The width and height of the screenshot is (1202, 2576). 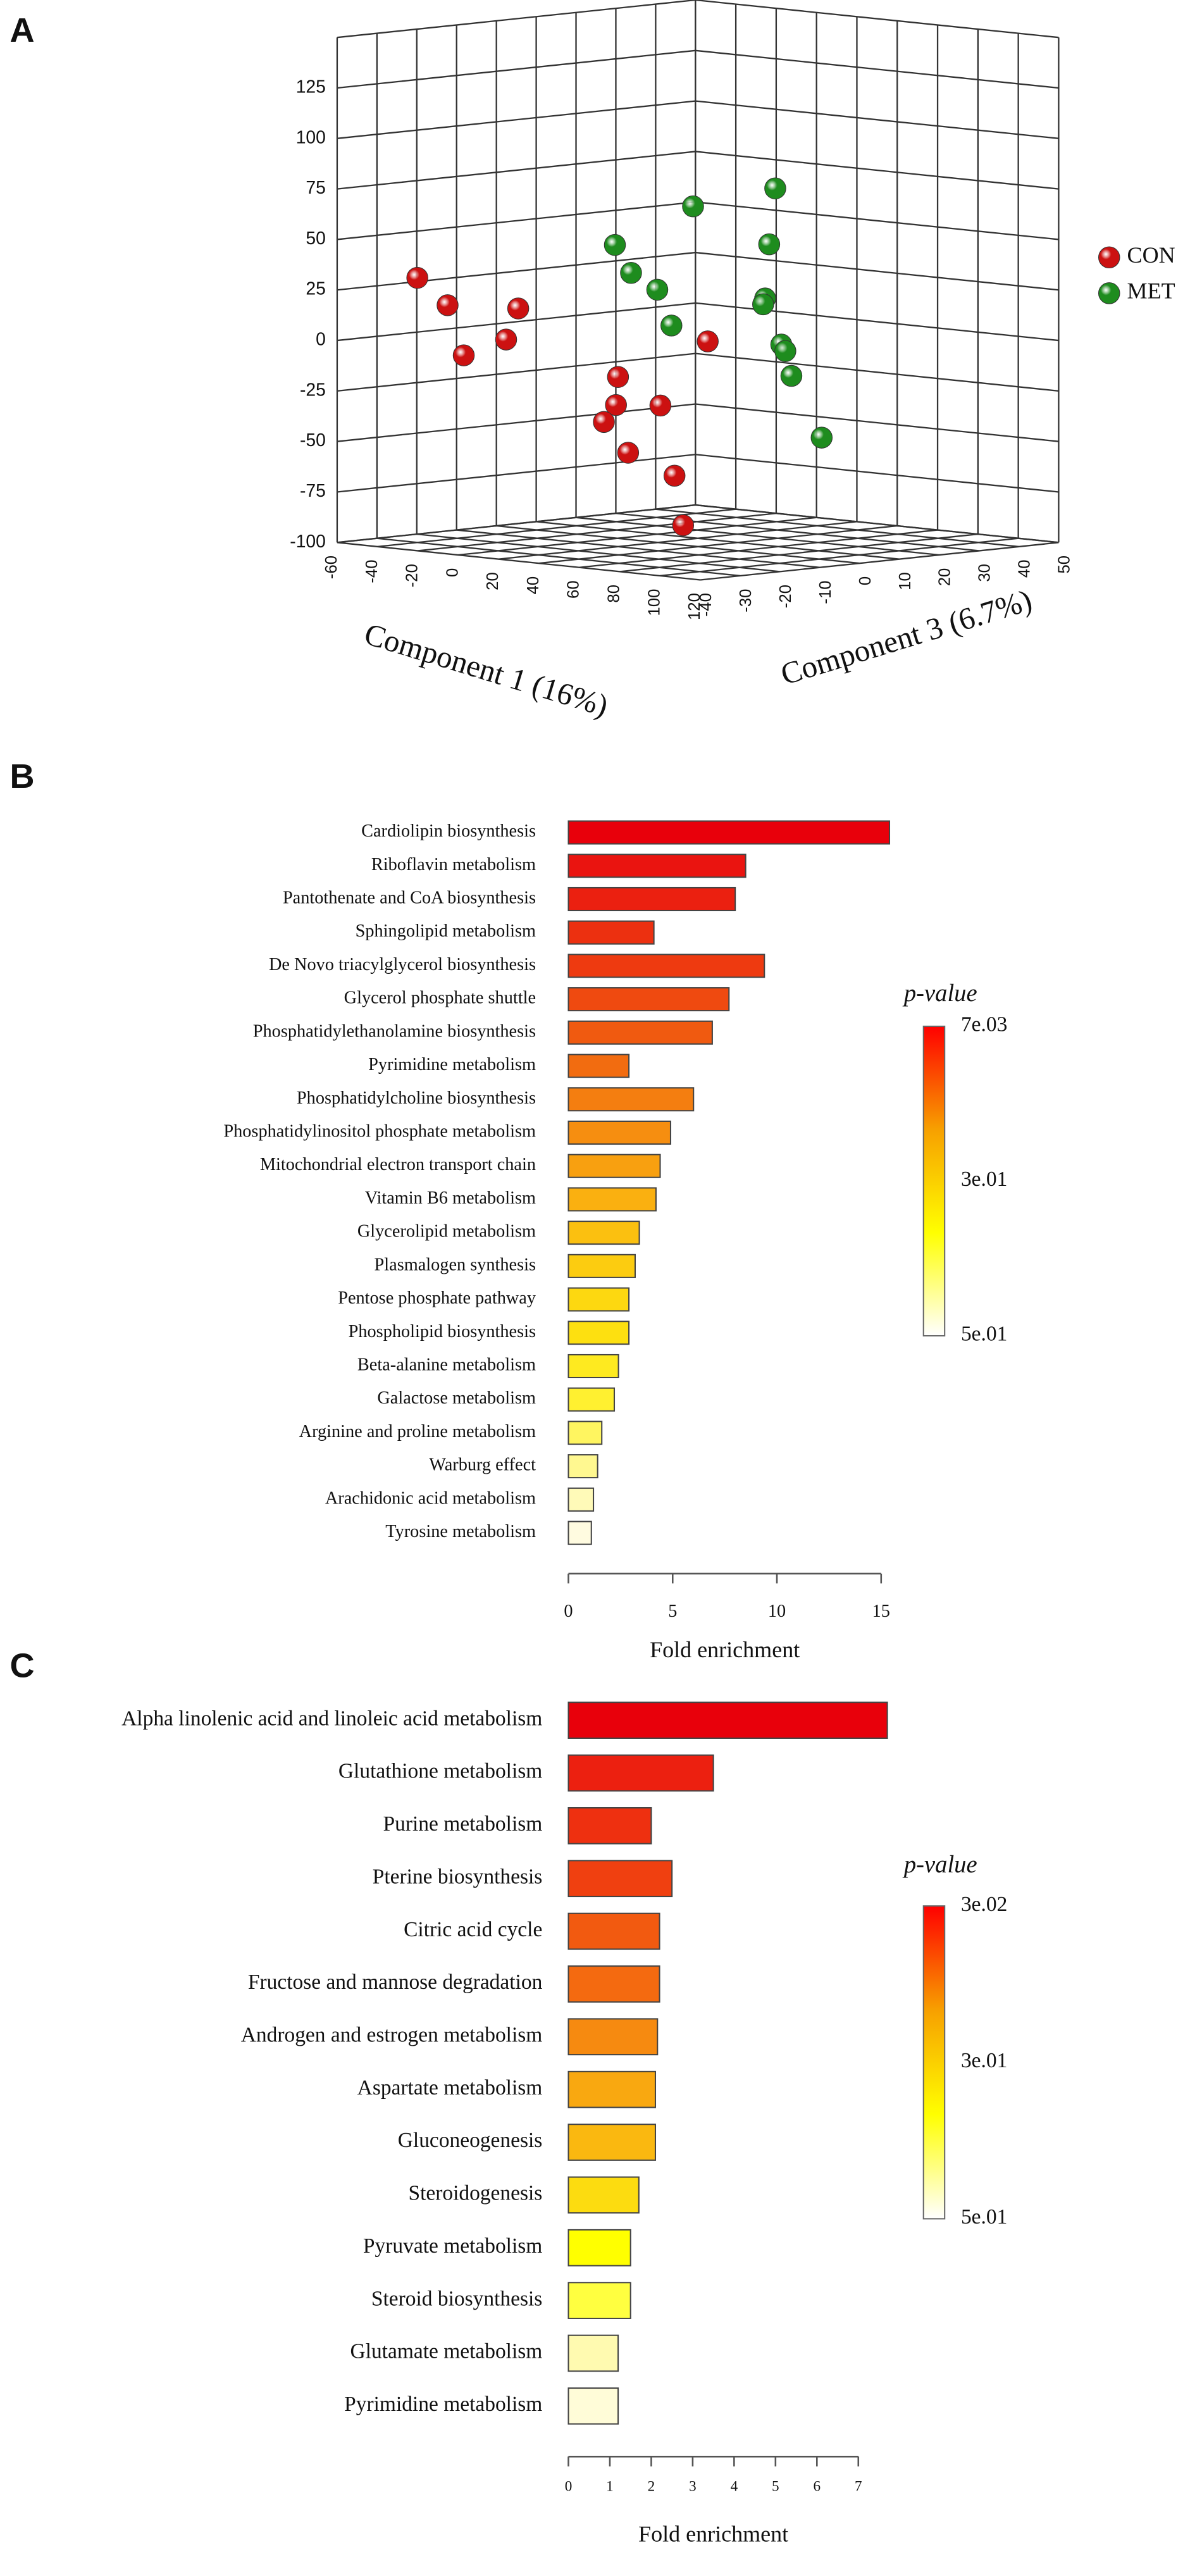 I want to click on x-tick-label: 120, so click(x=694, y=606).